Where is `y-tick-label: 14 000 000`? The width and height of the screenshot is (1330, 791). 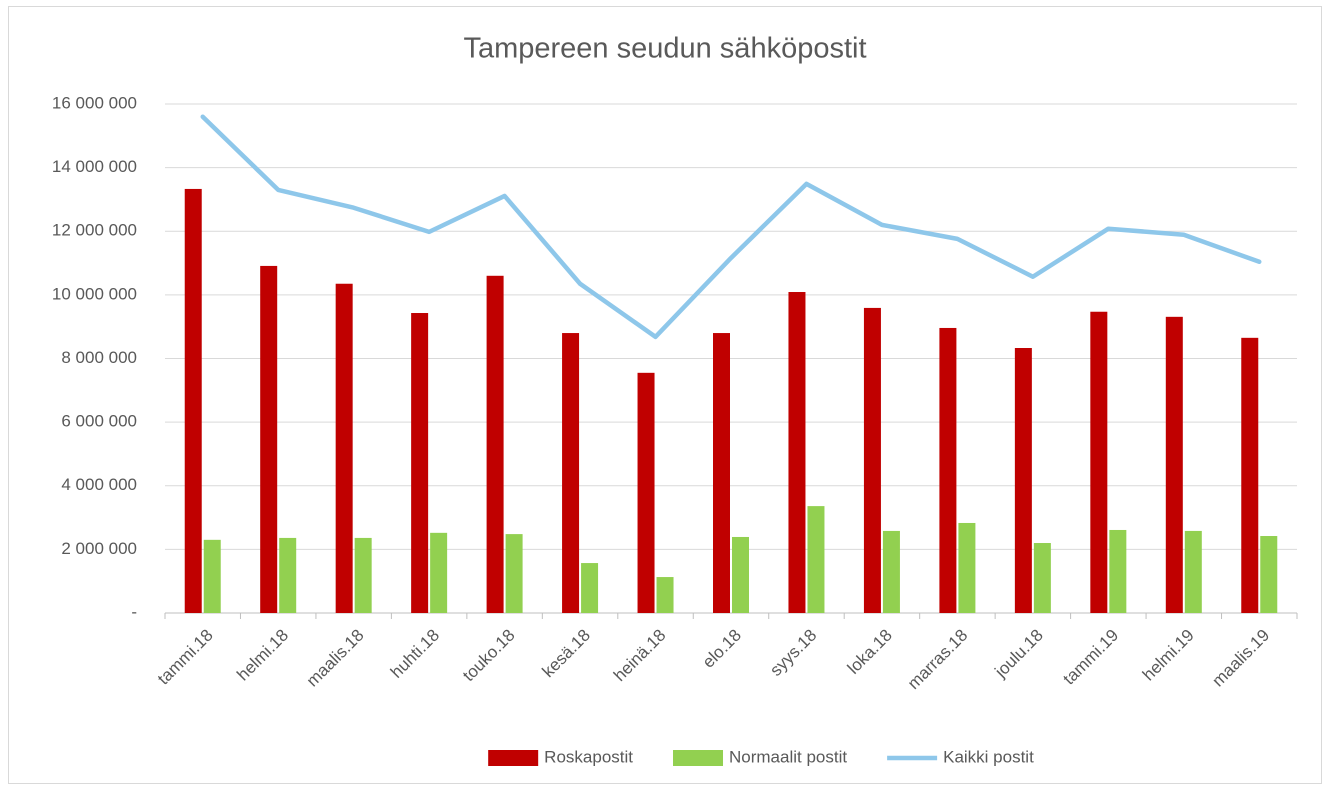 y-tick-label: 14 000 000 is located at coordinates (94, 166).